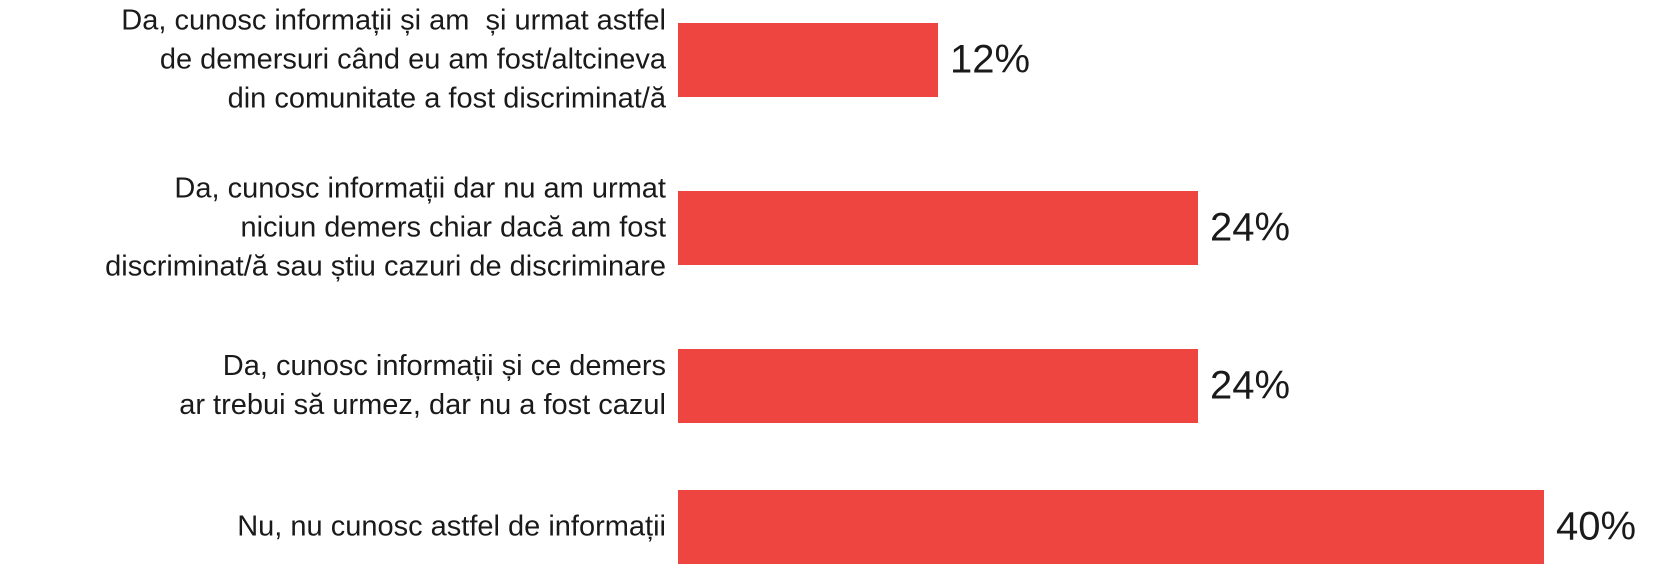 This screenshot has width=1660, height=585. What do you see at coordinates (451, 526) in the screenshot?
I see `category-label: Nu, nu cunosc astfel de informații` at bounding box center [451, 526].